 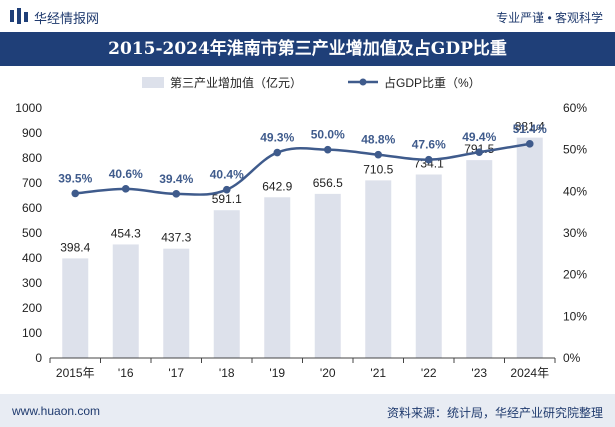 What do you see at coordinates (277, 186) in the screenshot?
I see `bar-value-label: 642.9` at bounding box center [277, 186].